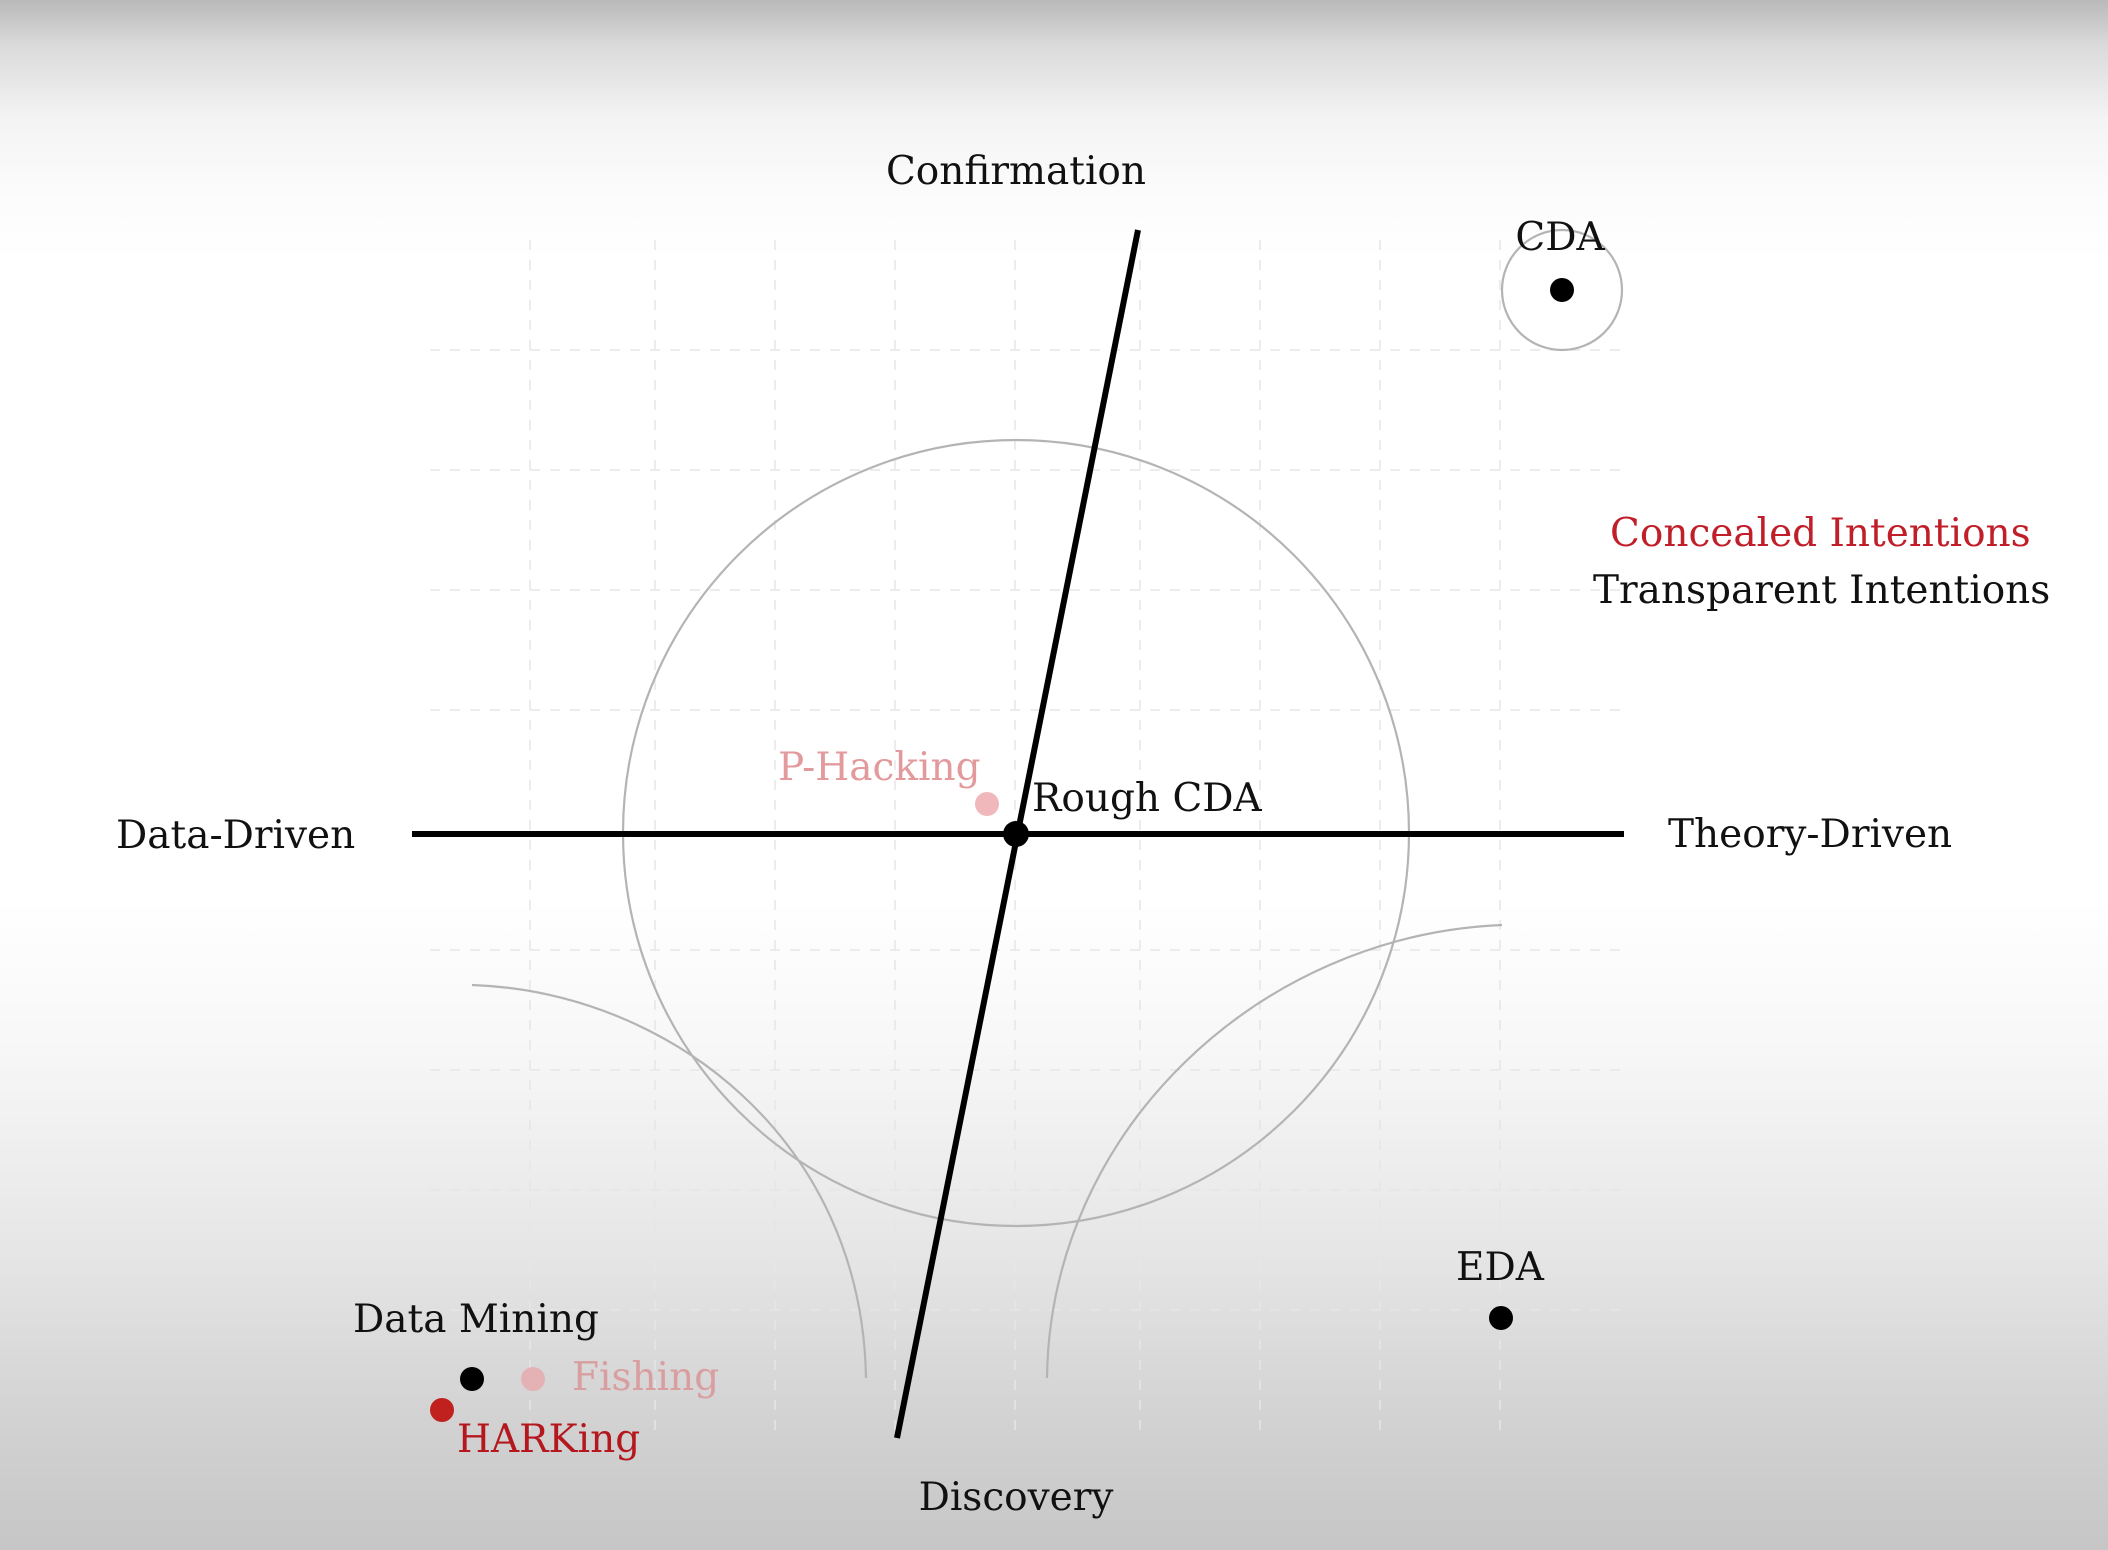 The image size is (2108, 1550). I want to click on label-harking: HARKing, so click(548, 1439).